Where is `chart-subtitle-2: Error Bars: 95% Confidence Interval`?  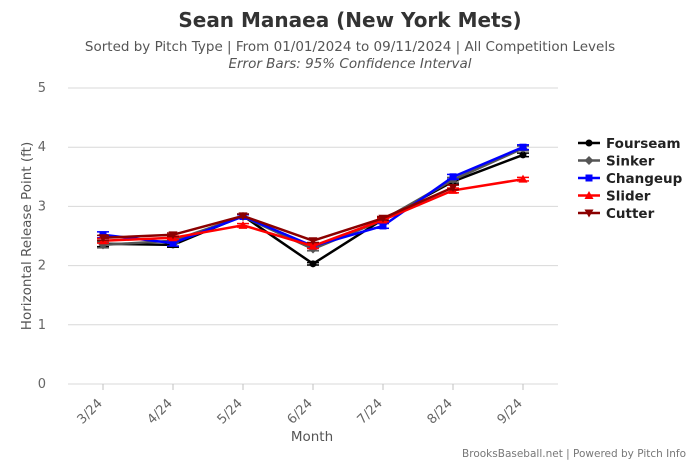
chart-subtitle-2: Error Bars: 95% Confidence Interval is located at coordinates (349, 64).